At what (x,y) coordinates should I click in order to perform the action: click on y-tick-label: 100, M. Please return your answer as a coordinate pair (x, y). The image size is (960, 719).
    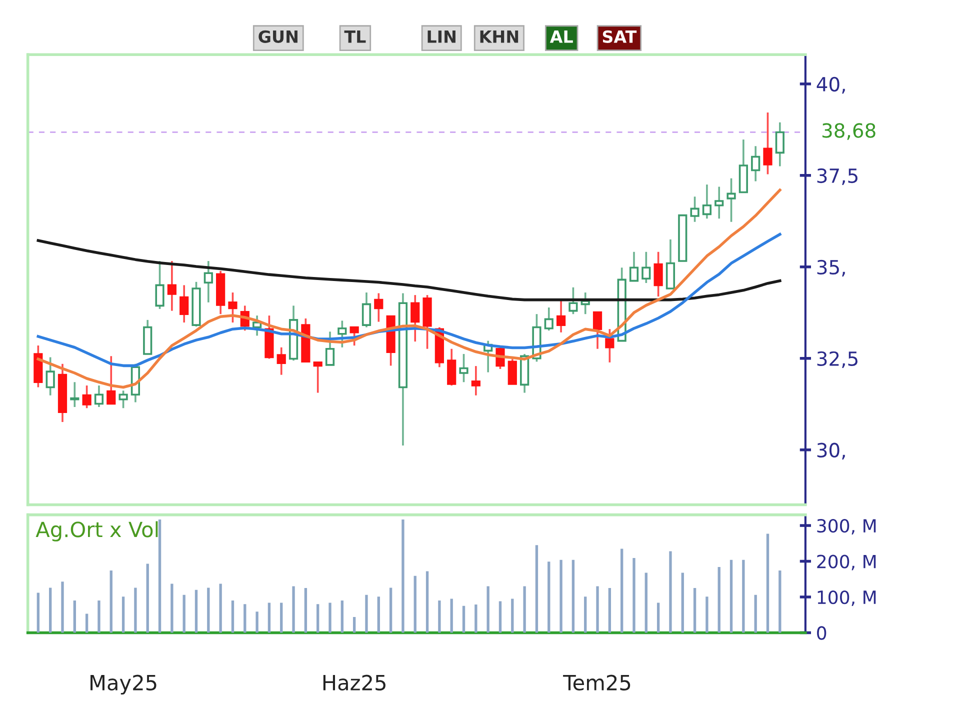
    Looking at the image, I should click on (847, 598).